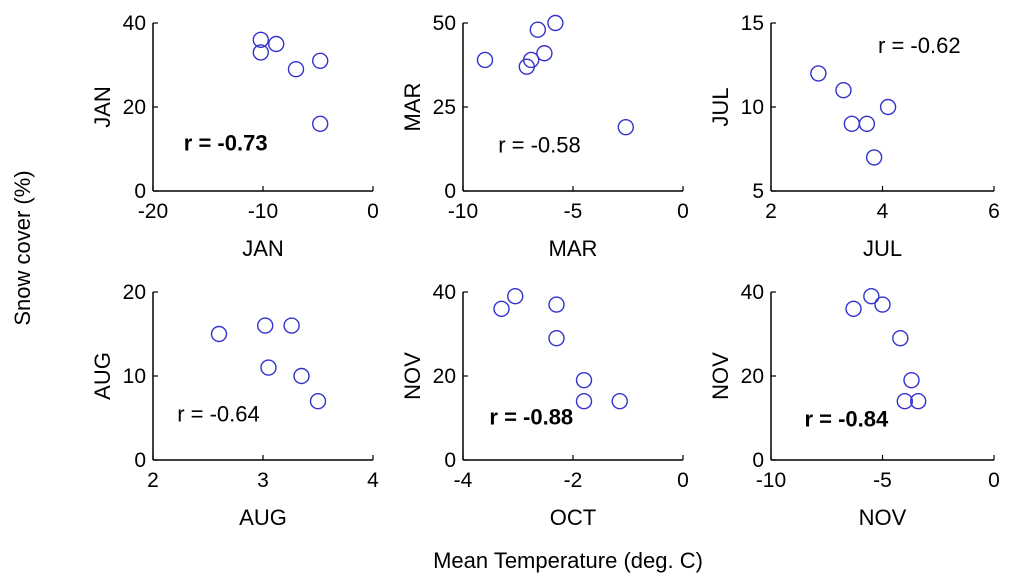 The height and width of the screenshot is (581, 1015). What do you see at coordinates (102, 376) in the screenshot?
I see `y-axis-label: AUG` at bounding box center [102, 376].